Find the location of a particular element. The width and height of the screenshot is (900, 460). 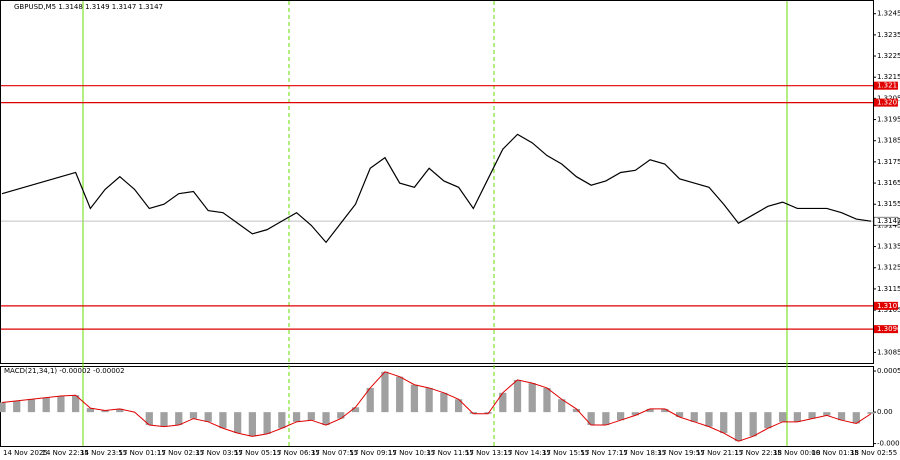

time-label: 17 Nov 07:55 is located at coordinates (334, 453).